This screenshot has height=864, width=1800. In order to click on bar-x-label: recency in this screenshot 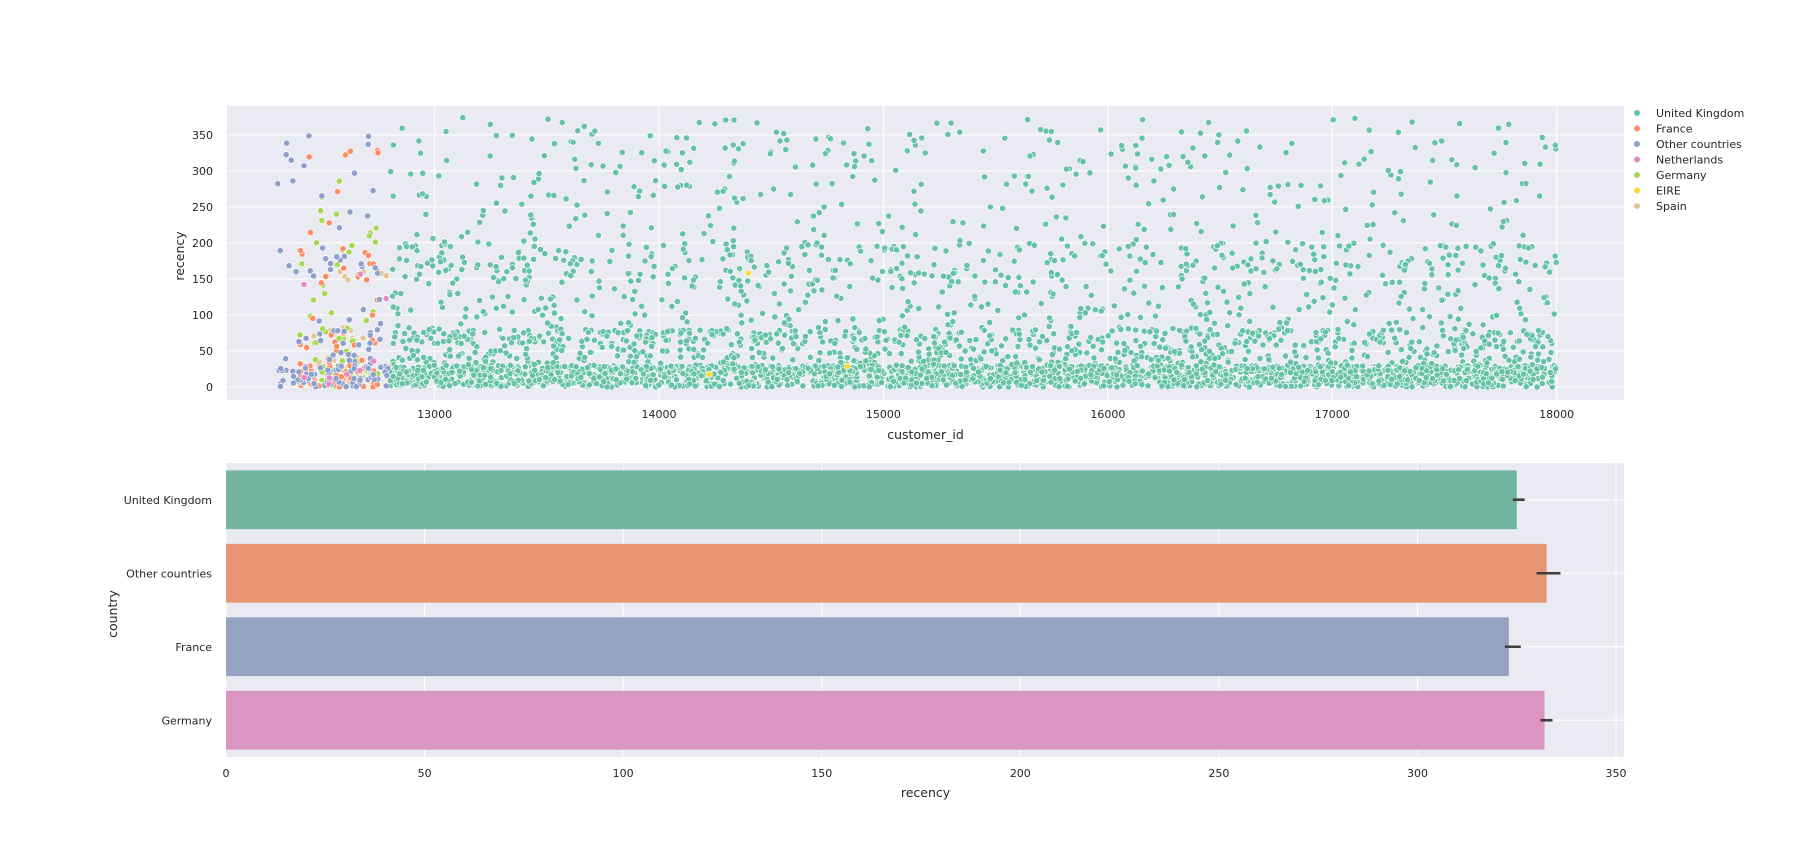, I will do `click(926, 792)`.